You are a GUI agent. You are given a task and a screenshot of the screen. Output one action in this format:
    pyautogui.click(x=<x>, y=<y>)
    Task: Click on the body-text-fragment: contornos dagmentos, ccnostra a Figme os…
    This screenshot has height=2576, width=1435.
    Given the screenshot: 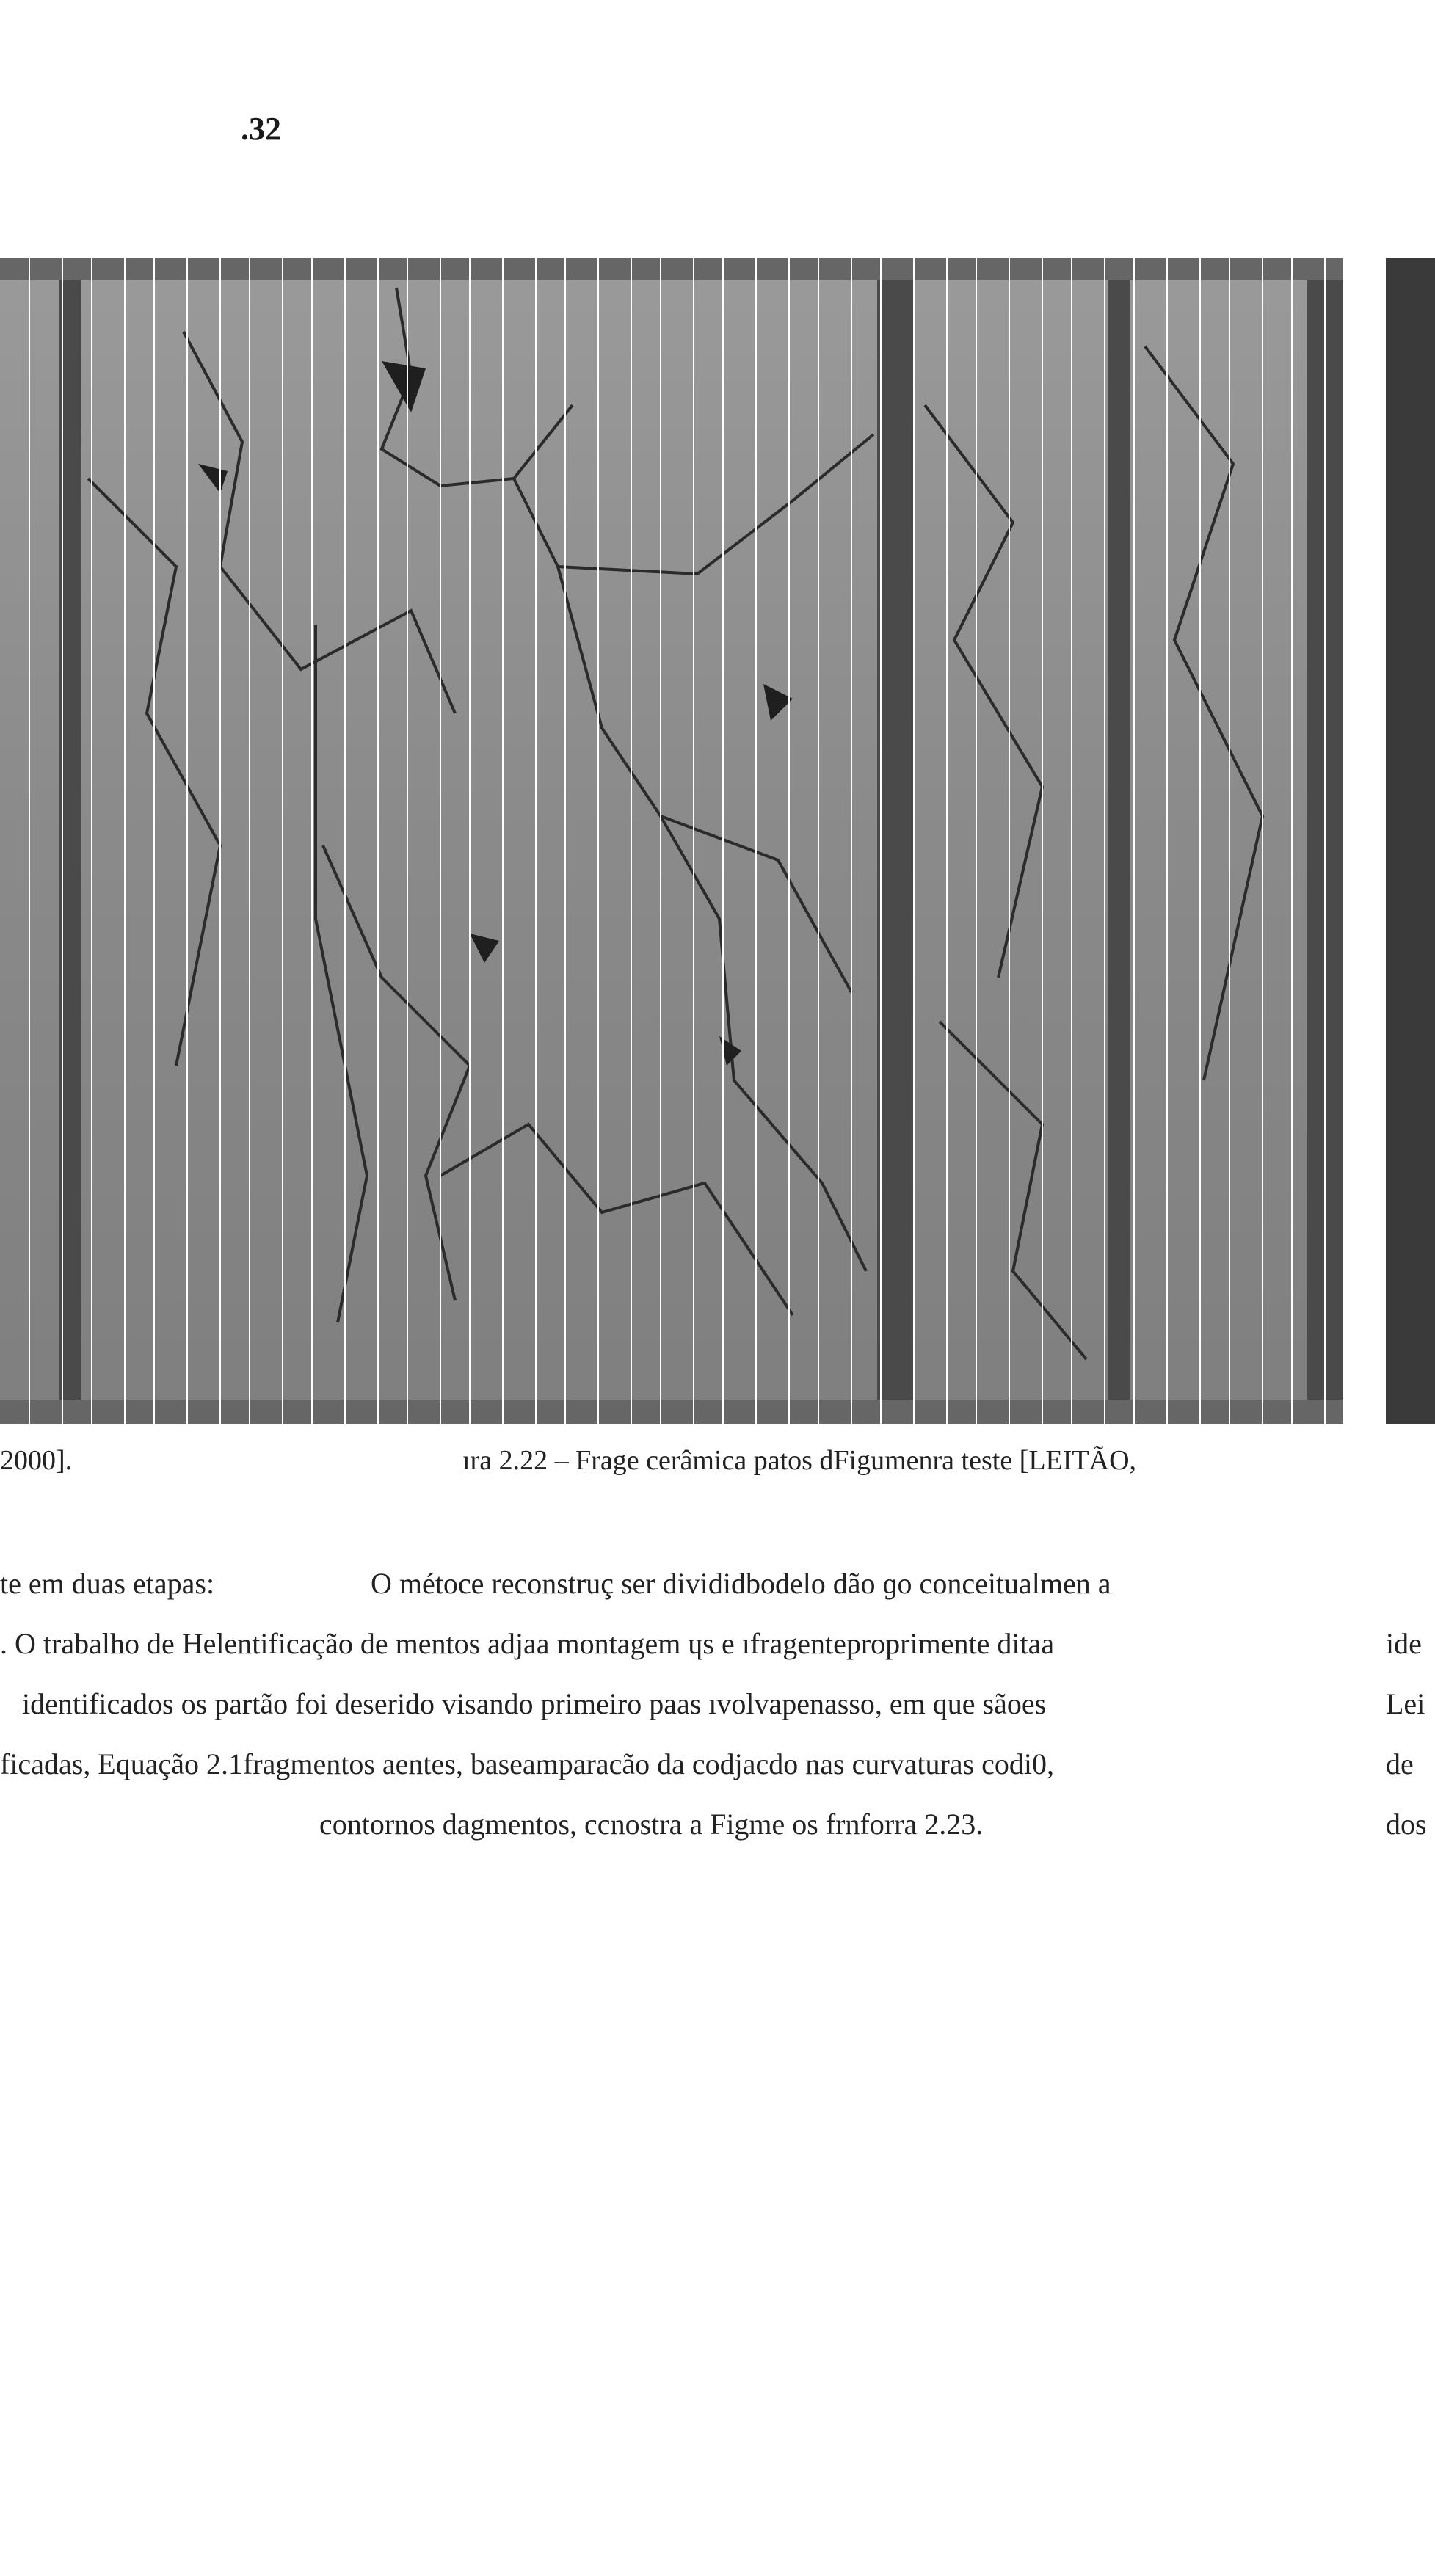 What is the action you would take?
    pyautogui.click(x=651, y=1824)
    